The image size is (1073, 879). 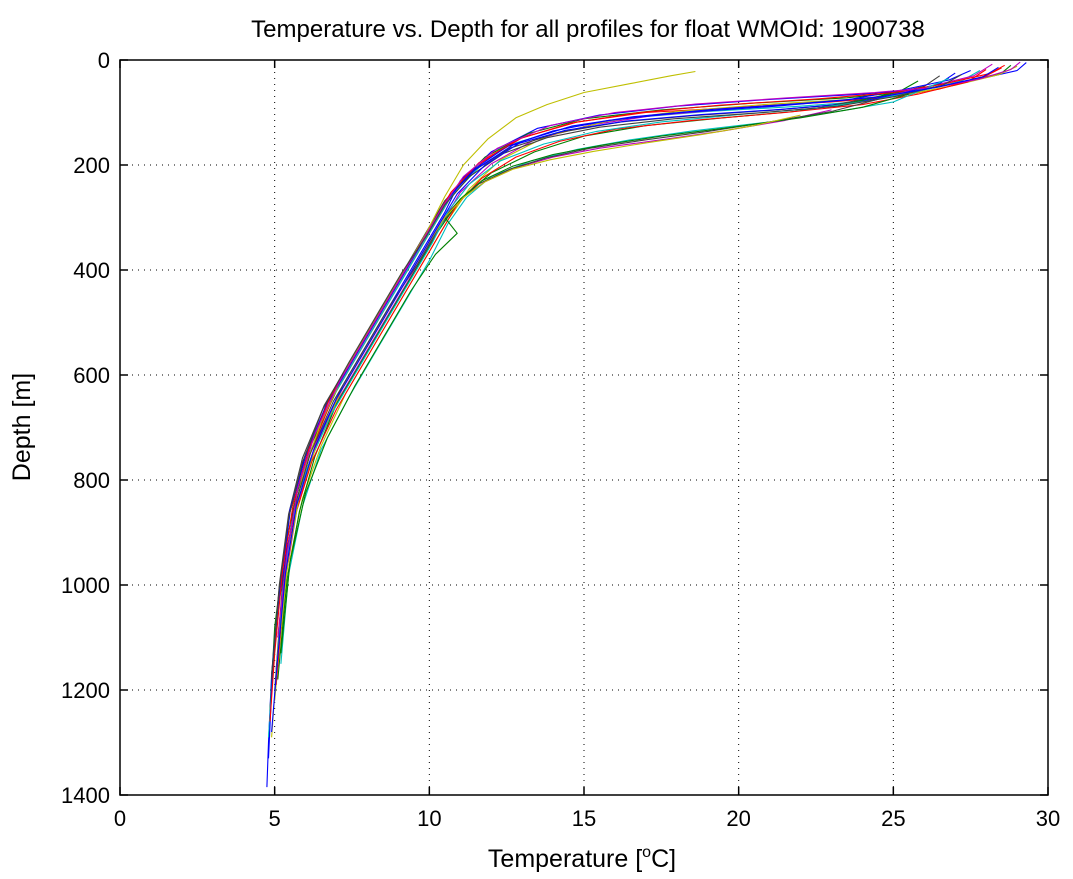 What do you see at coordinates (275, 818) in the screenshot?
I see `x-tick-label: 5` at bounding box center [275, 818].